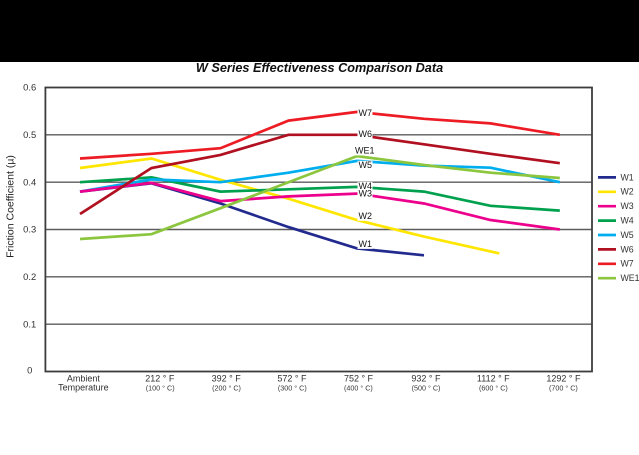  Describe the element at coordinates (29, 87) in the screenshot. I see `svg-text: 0.6` at that location.